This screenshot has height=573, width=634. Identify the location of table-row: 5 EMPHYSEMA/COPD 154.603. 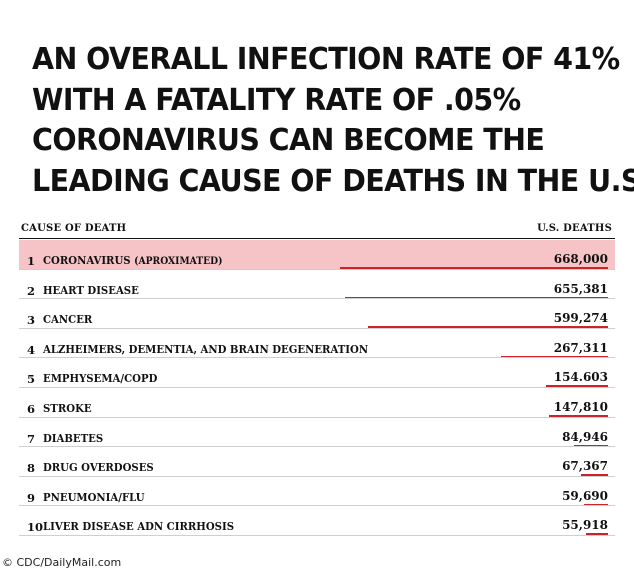
(317, 373).